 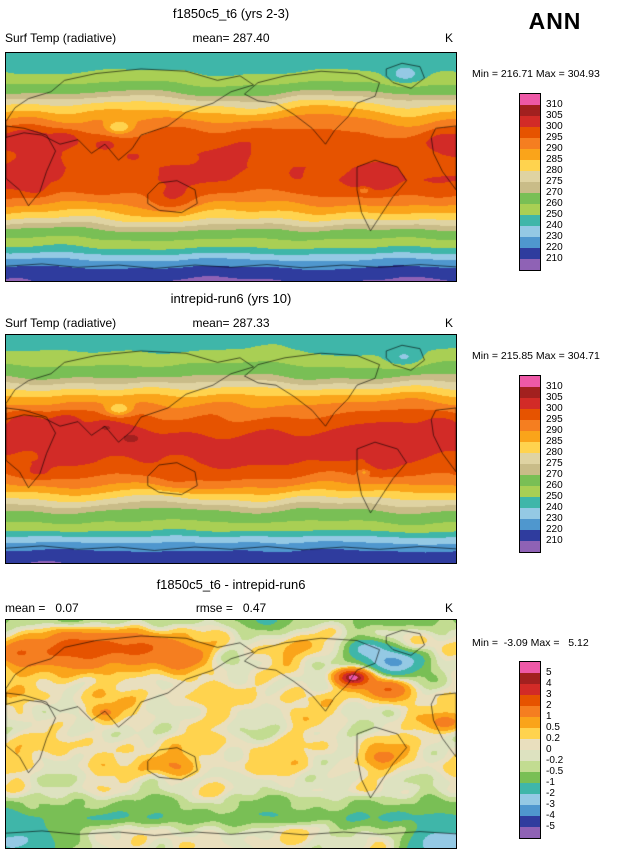 I want to click on panel2-subtitle-row: Surf Temp (radiative) mean= 287.33 K, so click(x=231, y=323).